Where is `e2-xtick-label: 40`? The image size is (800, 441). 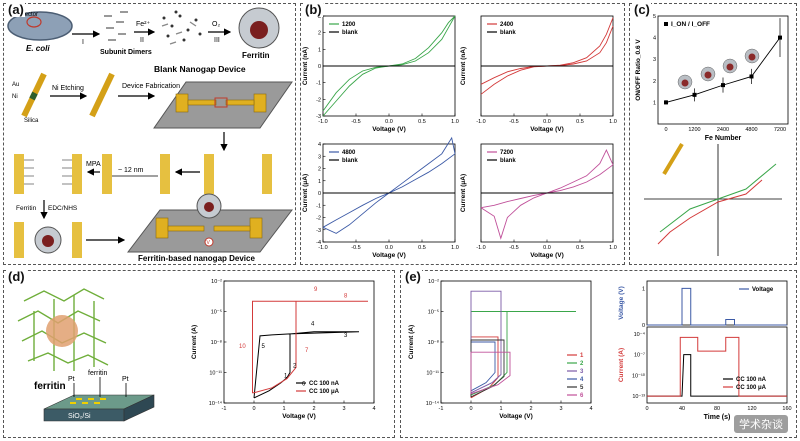 e2-xtick-label: 40 is located at coordinates (682, 409).